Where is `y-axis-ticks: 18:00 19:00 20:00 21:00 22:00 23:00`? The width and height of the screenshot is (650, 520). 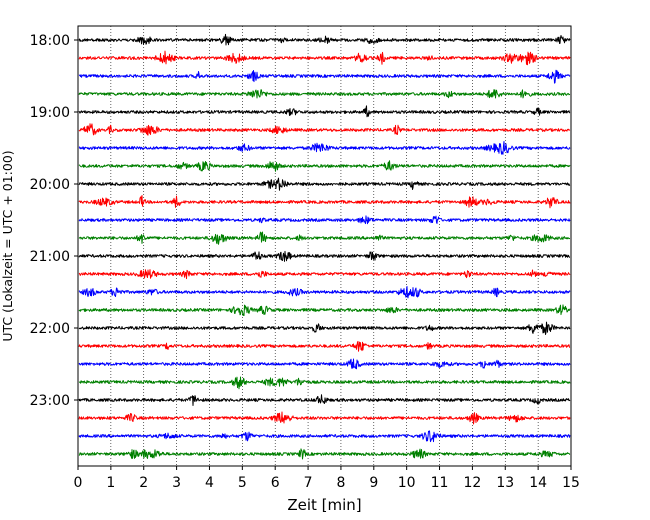
y-axis-ticks: 18:00 19:00 20:00 21:00 22:00 23:00 is located at coordinates (54, 221).